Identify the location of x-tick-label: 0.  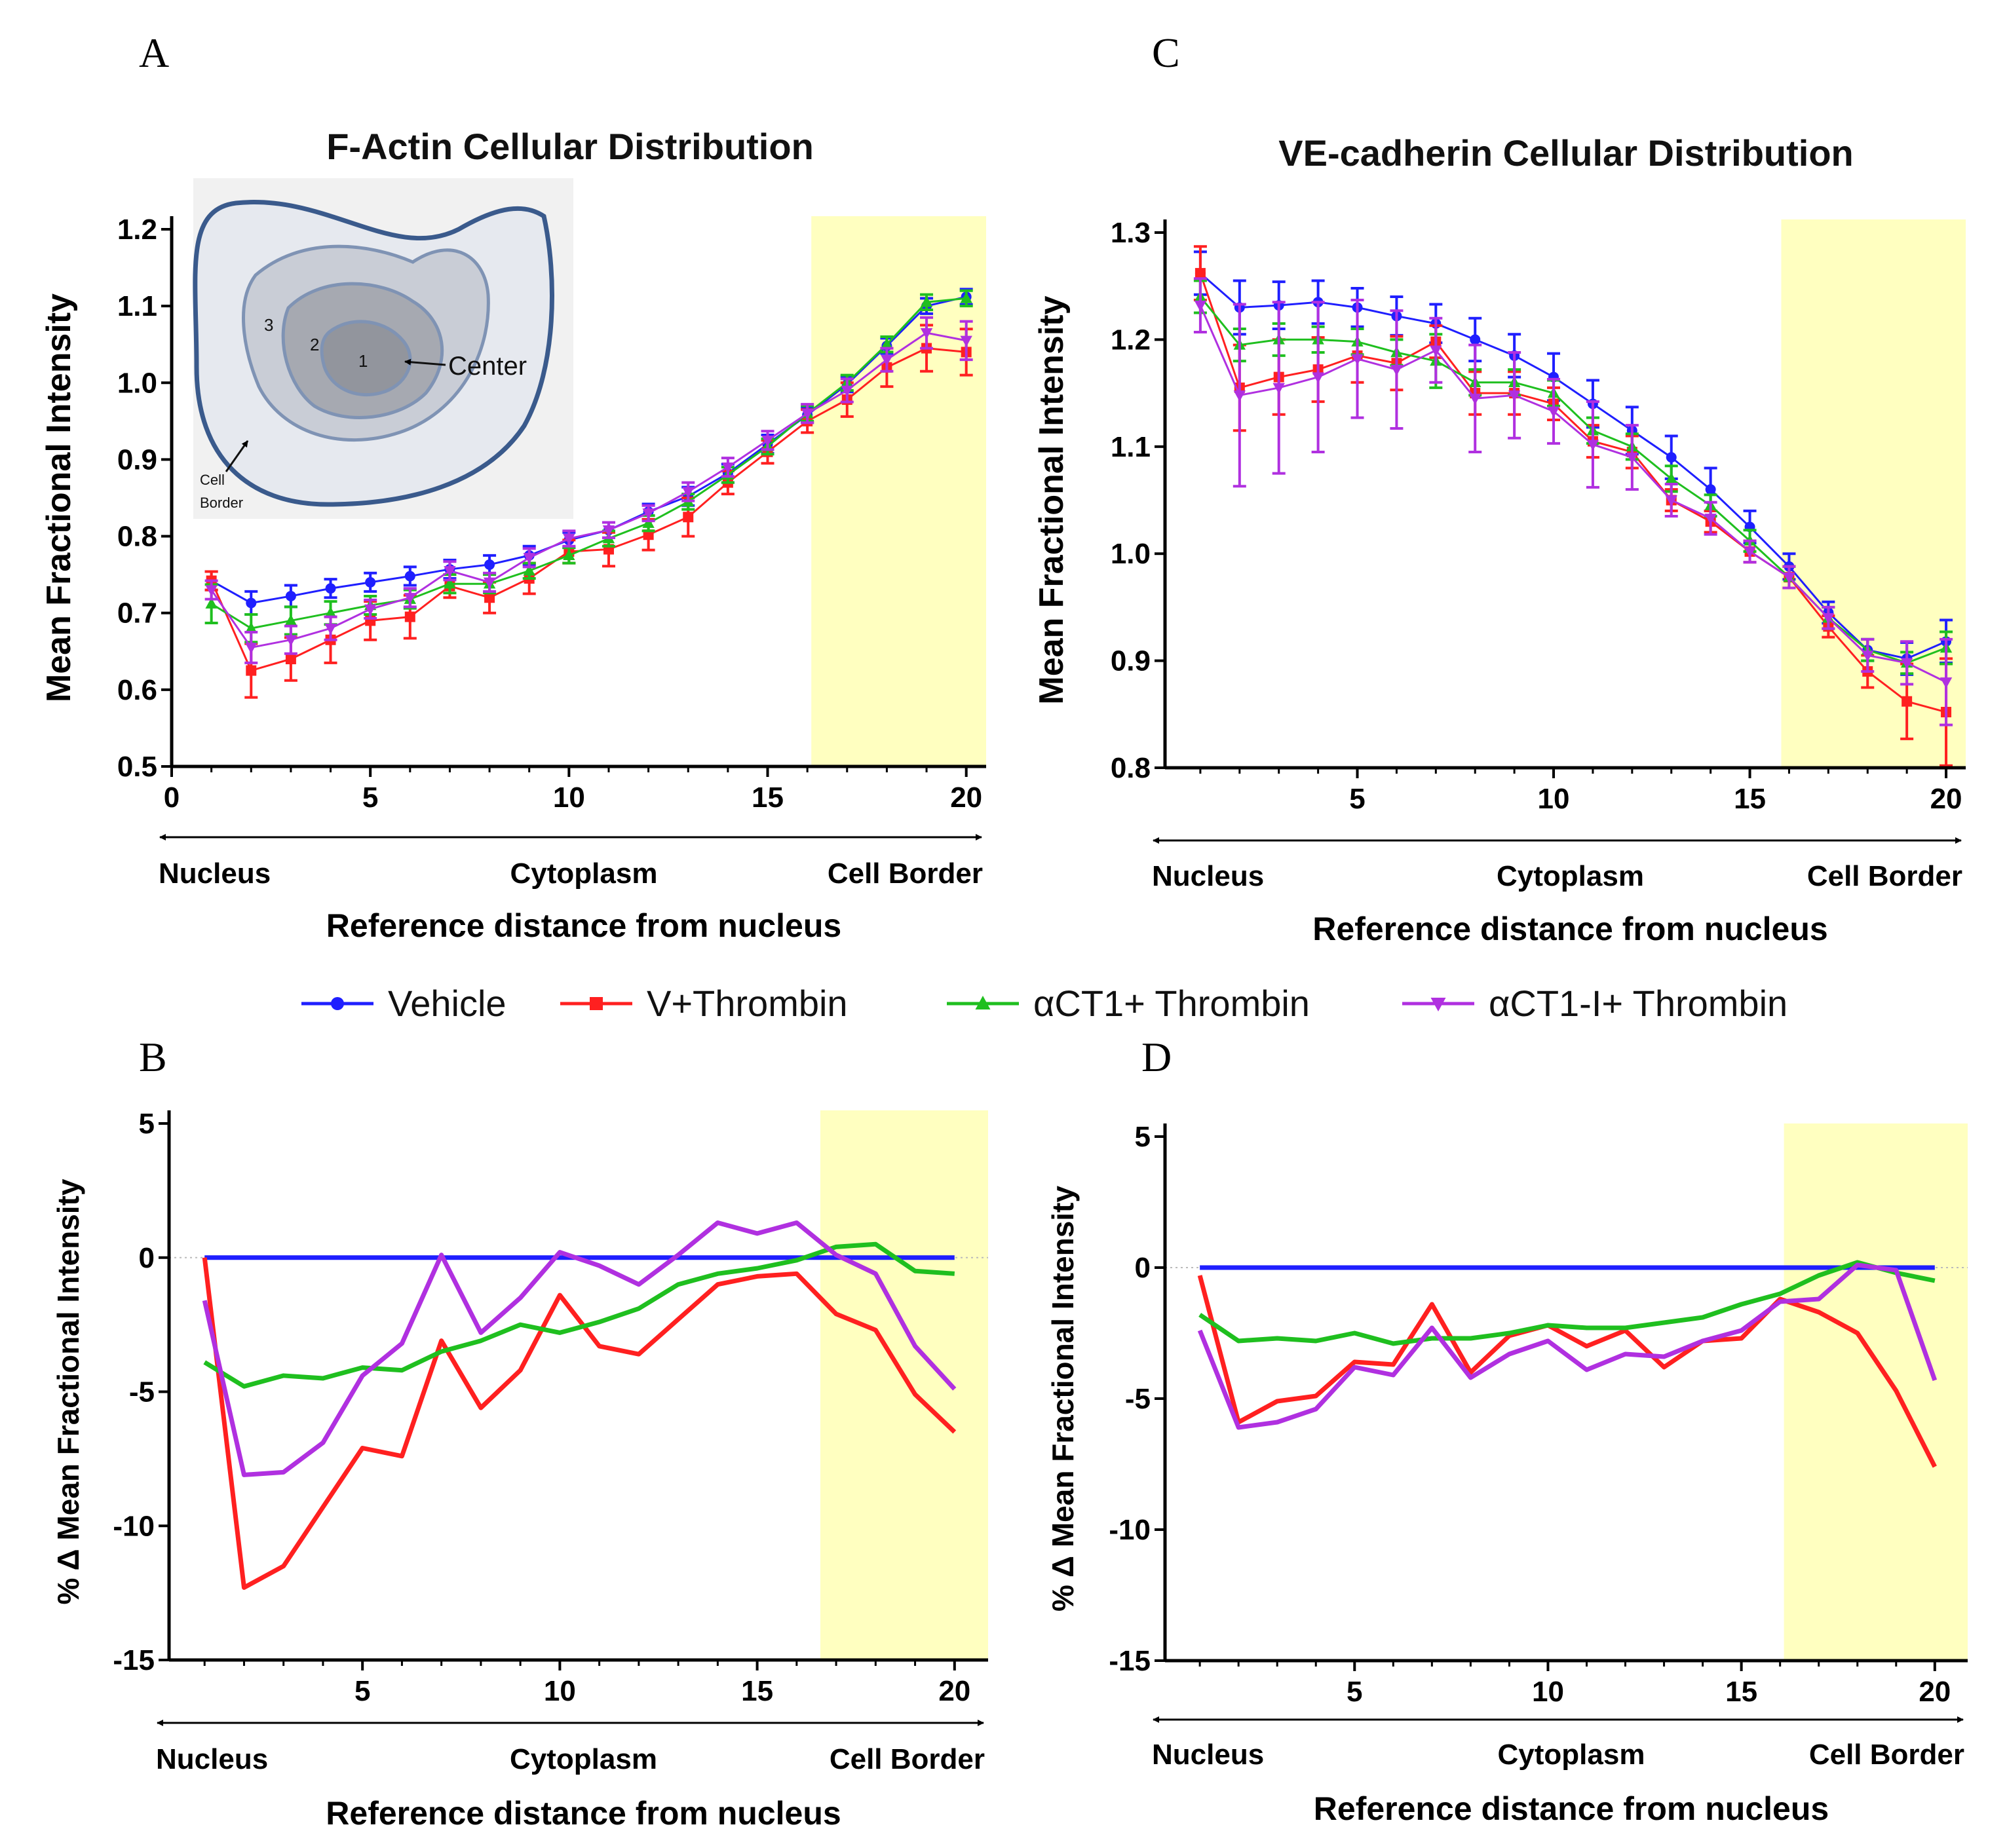
(172, 798).